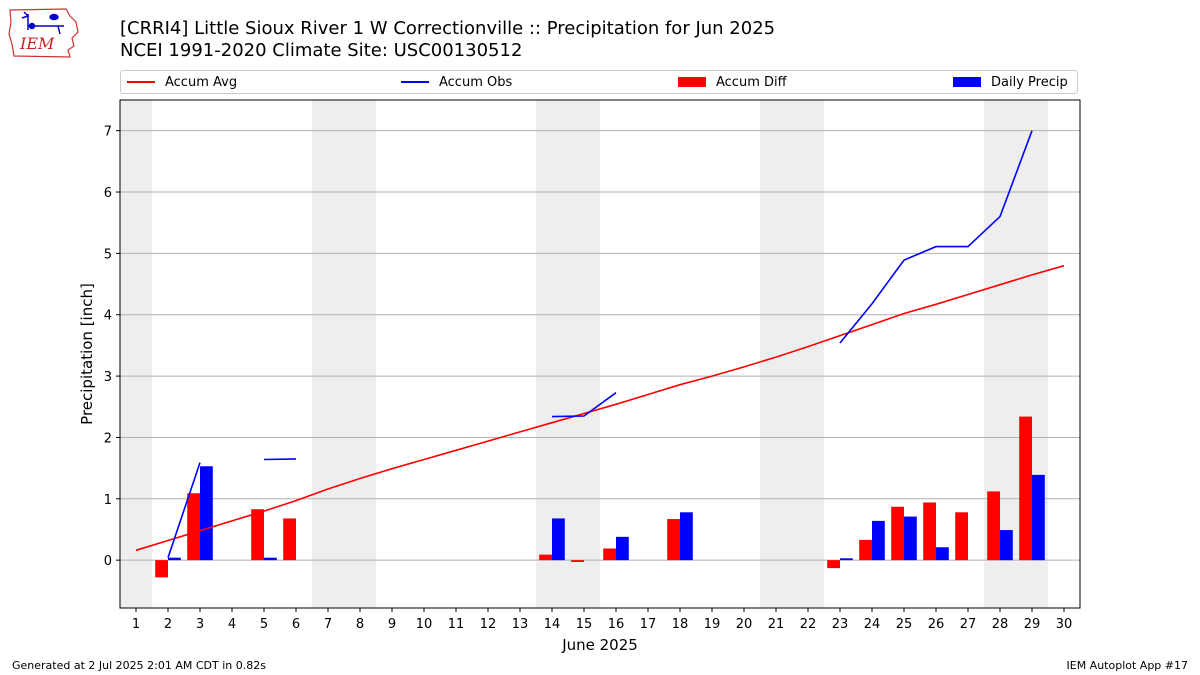 Image resolution: width=1200 pixels, height=675 pixels. What do you see at coordinates (751, 82) in the screenshot?
I see `legend-label-accum-diff: Accum Diff` at bounding box center [751, 82].